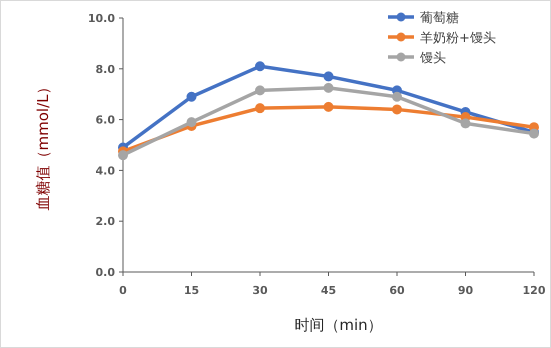 The width and height of the screenshot is (551, 348). Describe the element at coordinates (102, 18) in the screenshot. I see `y-tick-label: 10.0` at that location.